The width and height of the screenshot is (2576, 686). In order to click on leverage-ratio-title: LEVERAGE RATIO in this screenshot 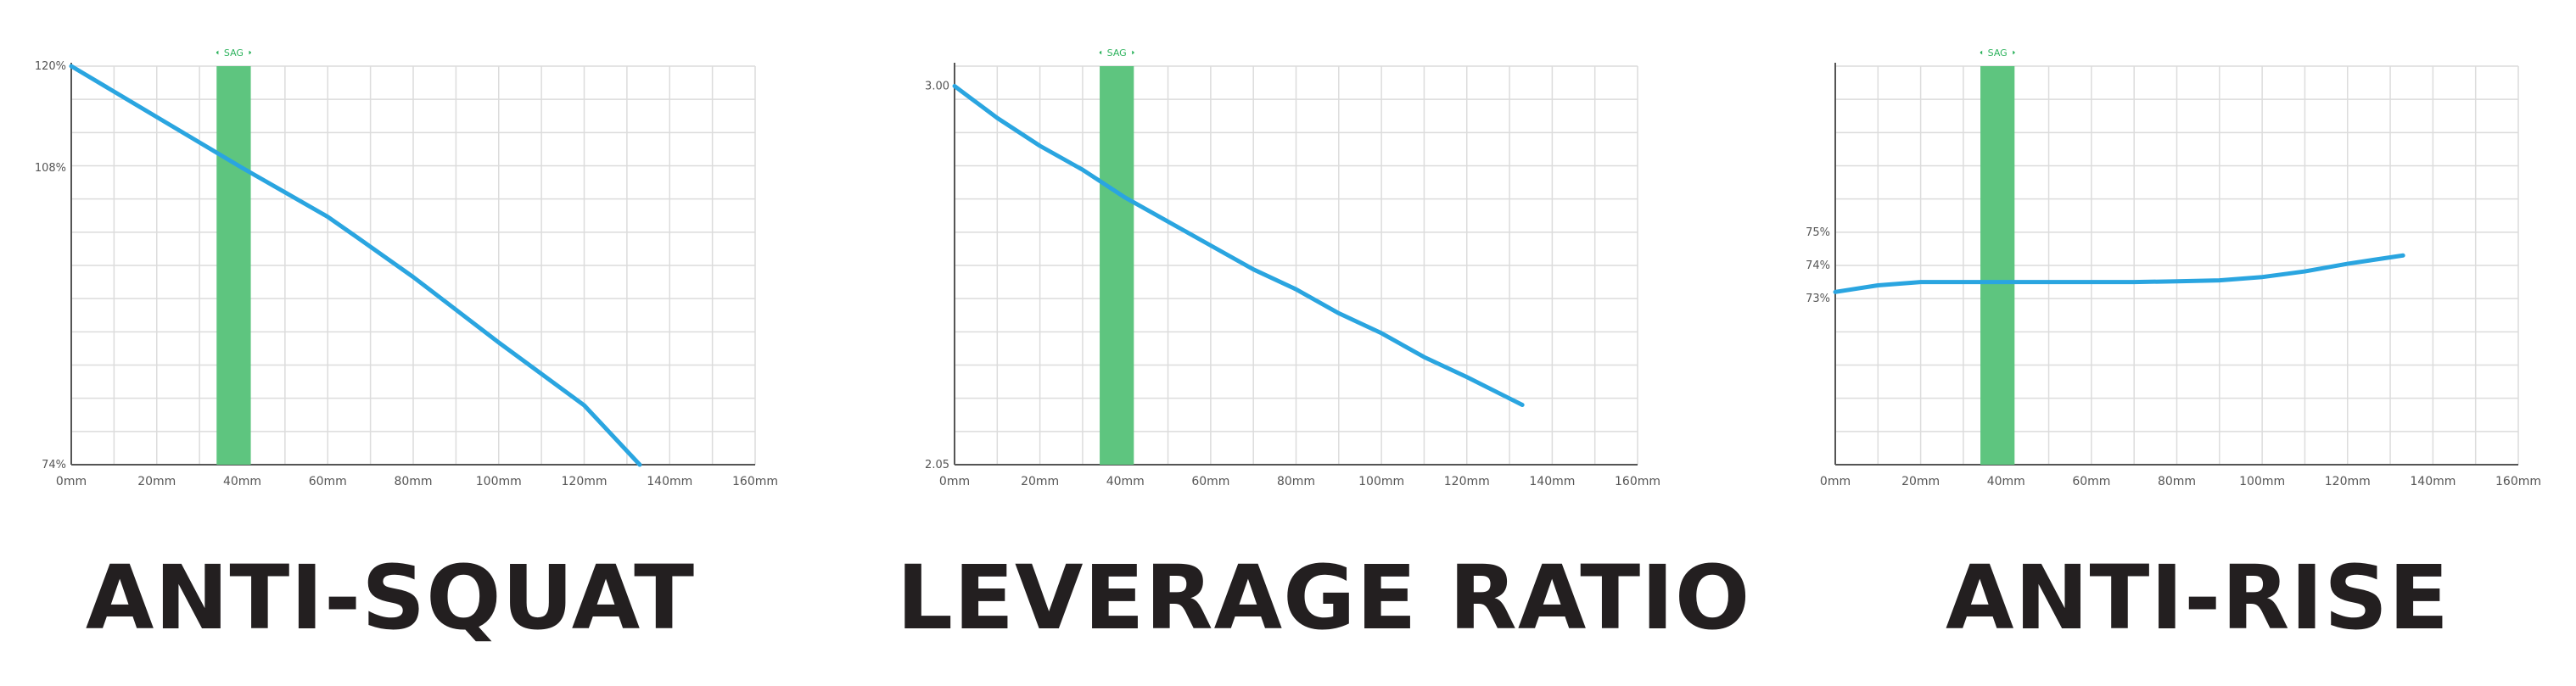, I will do `click(1323, 598)`.